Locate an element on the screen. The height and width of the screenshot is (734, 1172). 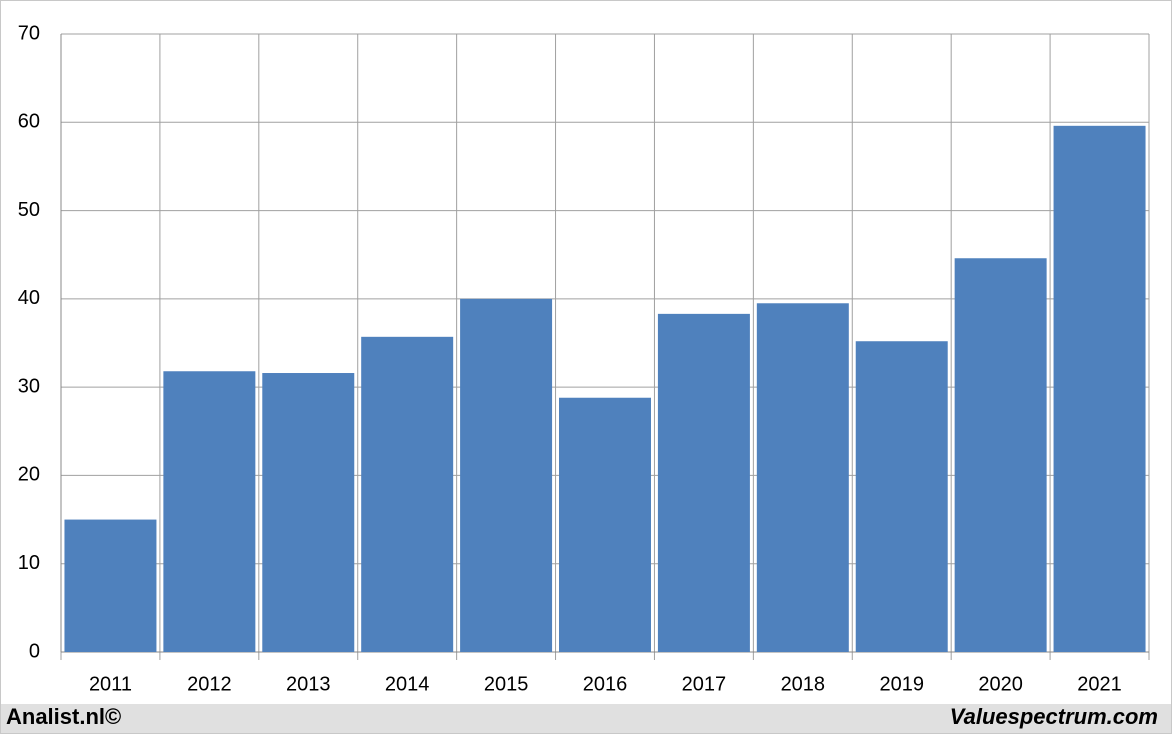
x-tick-label: 2018 is located at coordinates (803, 684).